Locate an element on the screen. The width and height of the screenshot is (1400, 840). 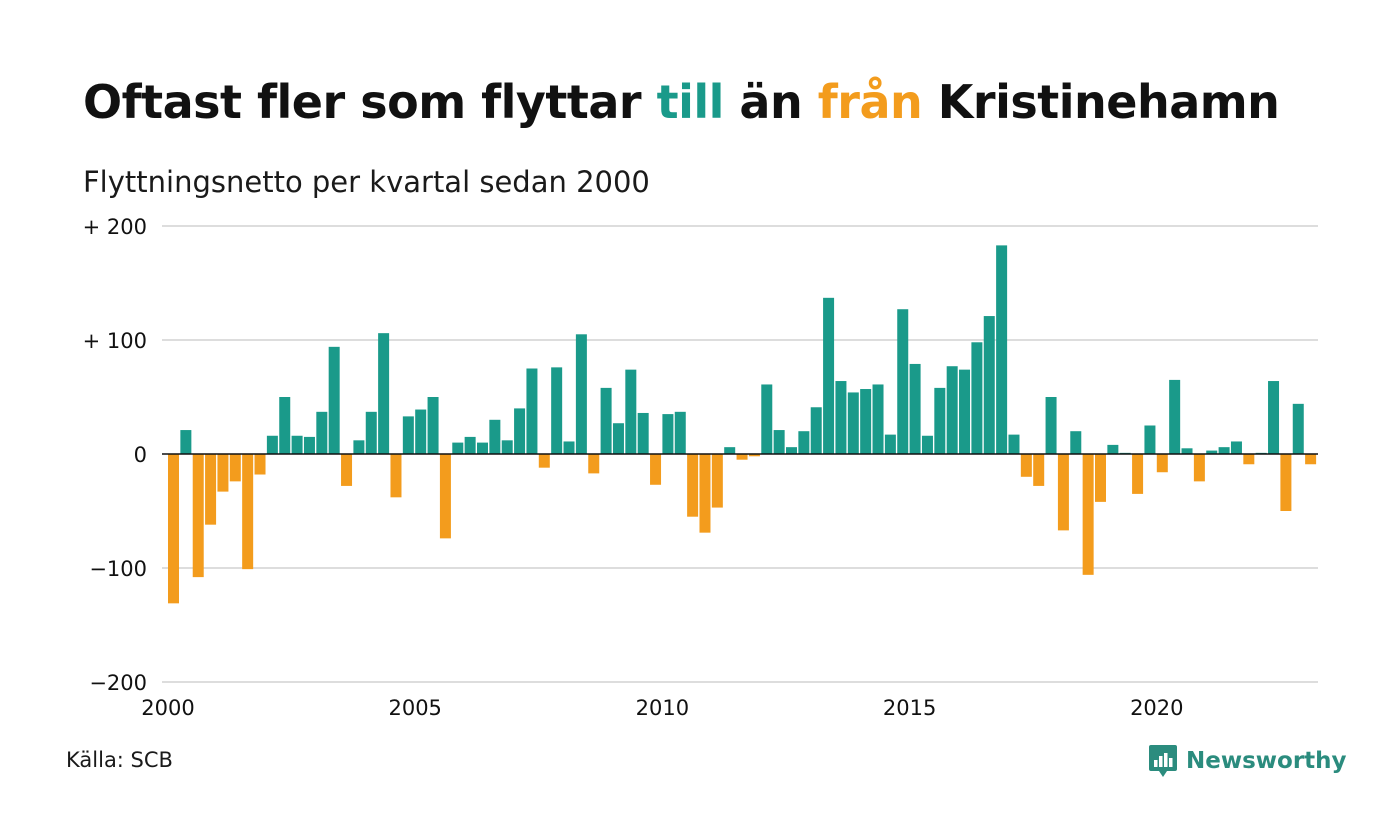
x-tick-label: 2000 is located at coordinates (167, 708).